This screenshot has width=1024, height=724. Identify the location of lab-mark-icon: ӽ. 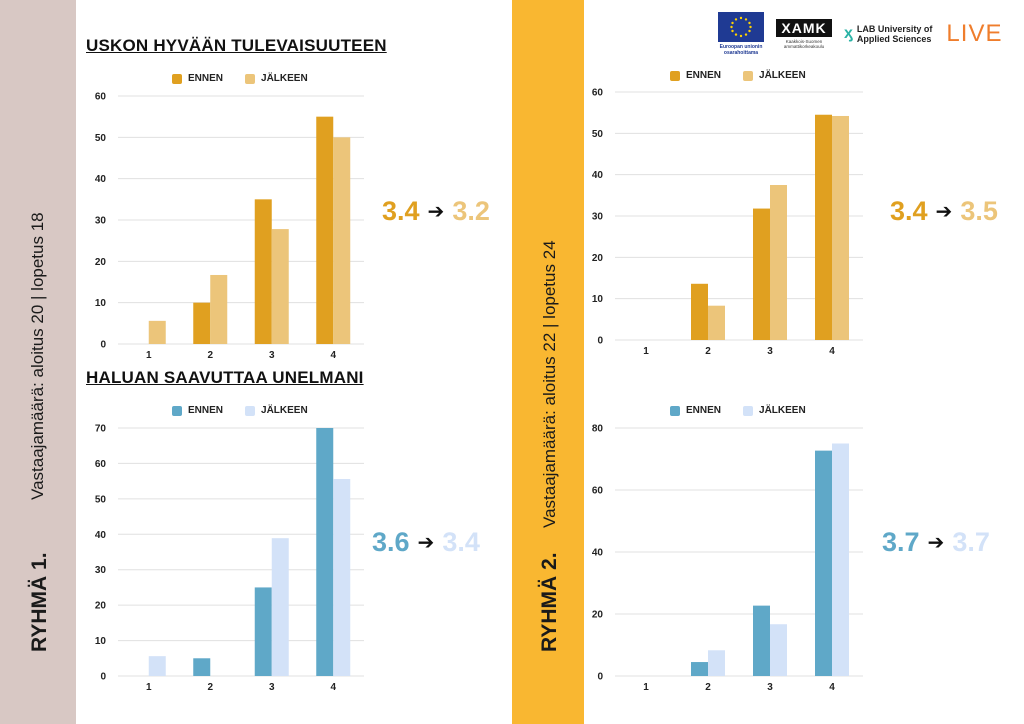
(848, 33).